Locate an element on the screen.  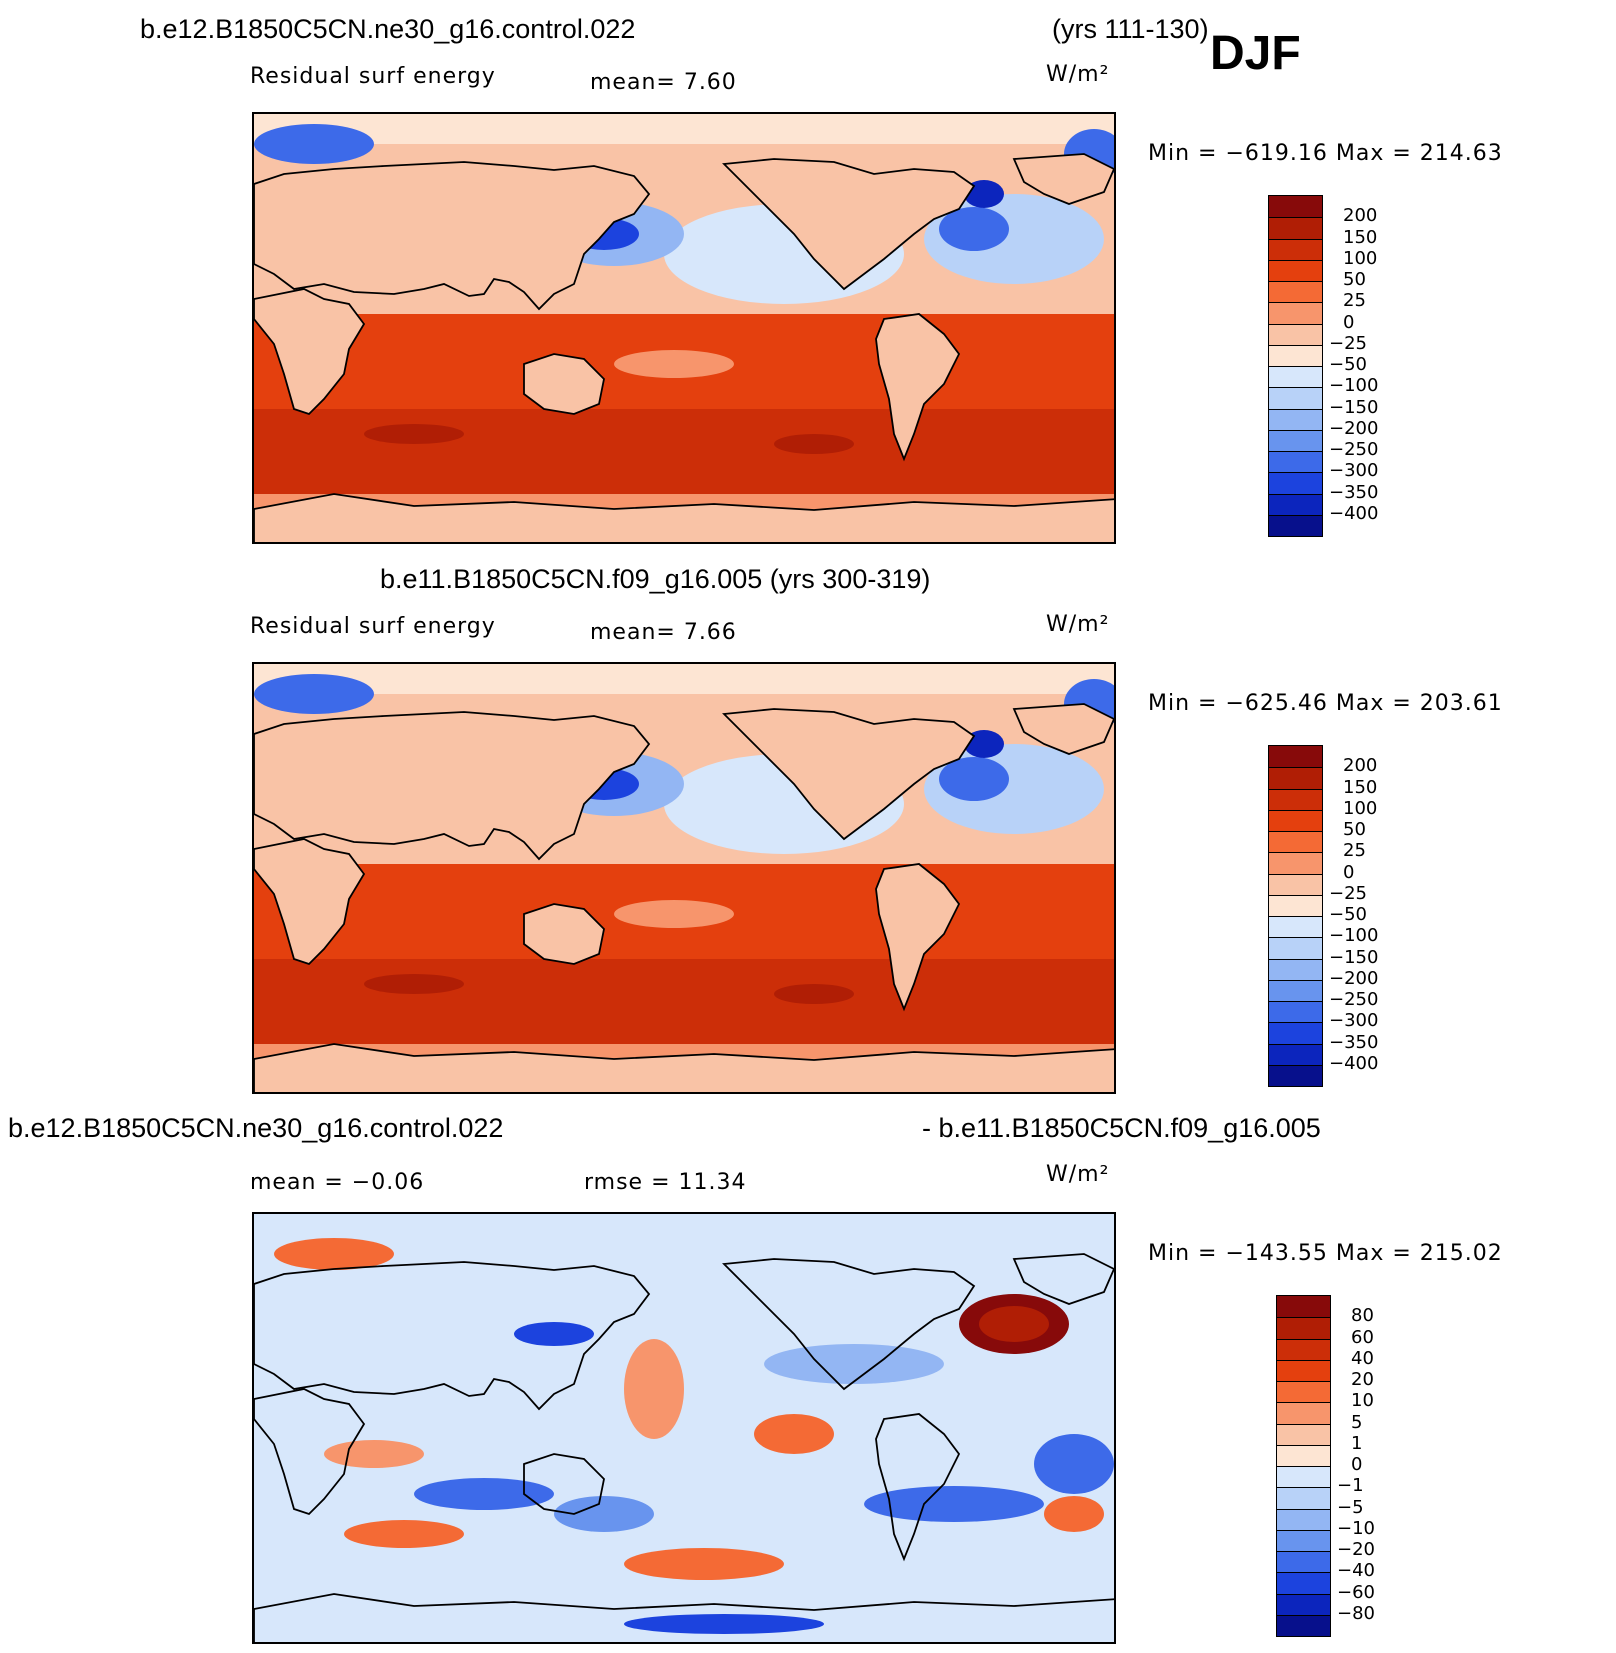
colorbar-tick-label: −200 is located at coordinates (1354, 978).